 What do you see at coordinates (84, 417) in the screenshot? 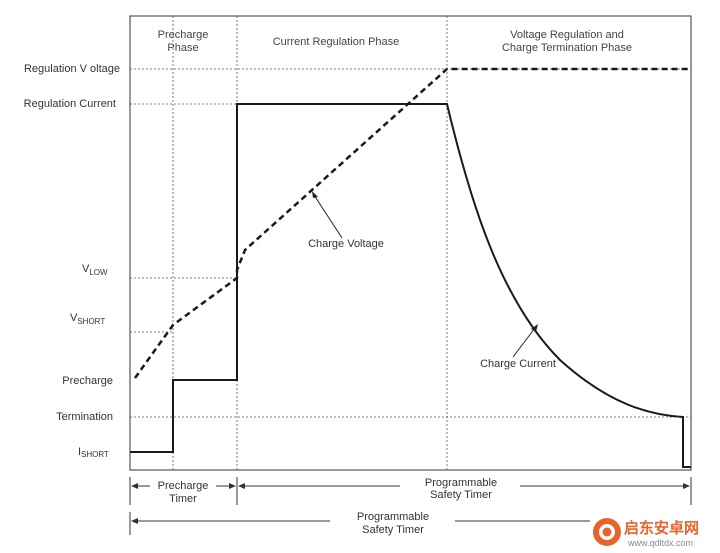
I see `label-termination: Termination` at bounding box center [84, 417].